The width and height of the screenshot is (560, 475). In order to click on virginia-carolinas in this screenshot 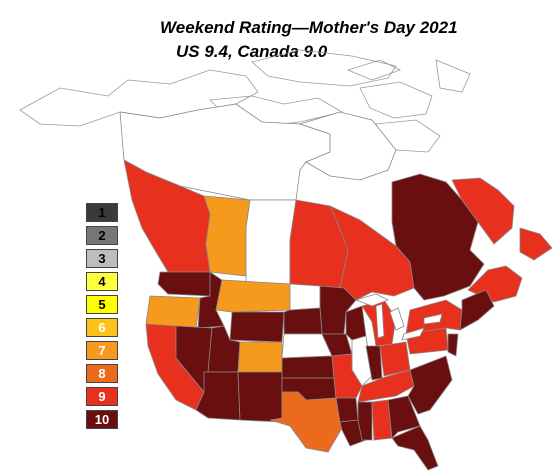, I will do `click(430, 385)`.